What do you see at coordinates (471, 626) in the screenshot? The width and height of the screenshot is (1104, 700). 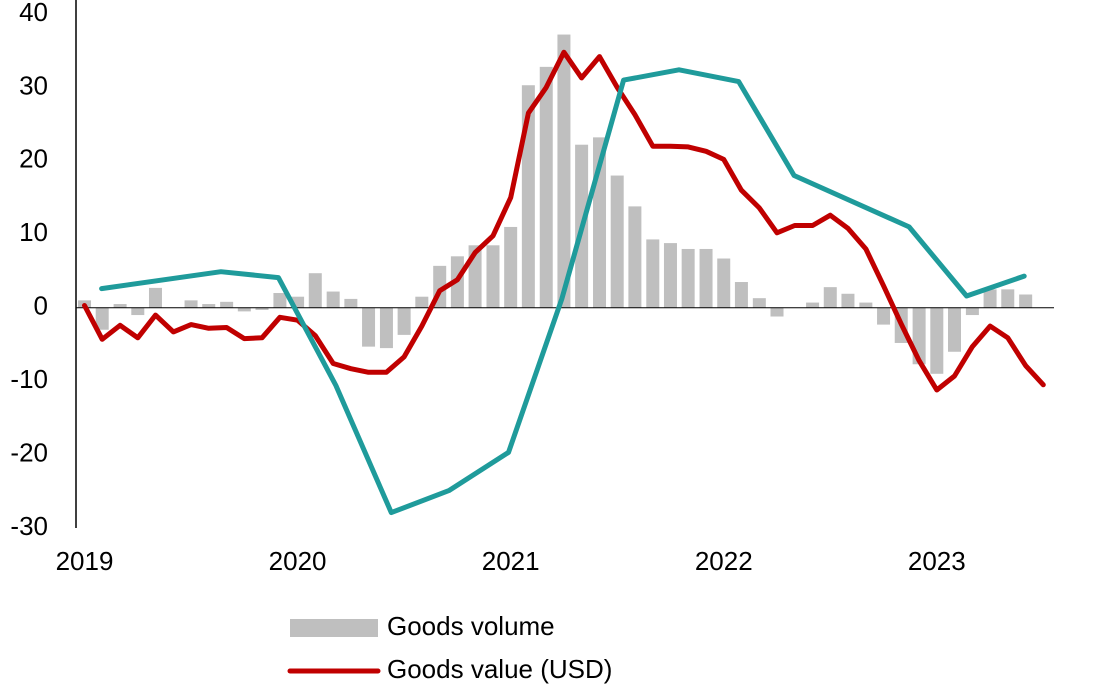 I see `legend-label: Goods volume` at bounding box center [471, 626].